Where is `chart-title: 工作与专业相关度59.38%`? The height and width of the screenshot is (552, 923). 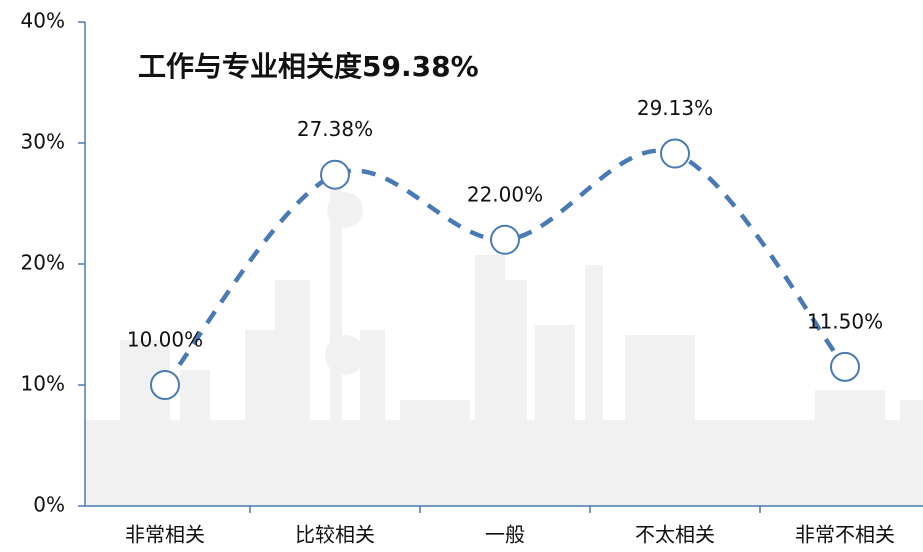
chart-title: 工作与专业相关度59.38% is located at coordinates (308, 66).